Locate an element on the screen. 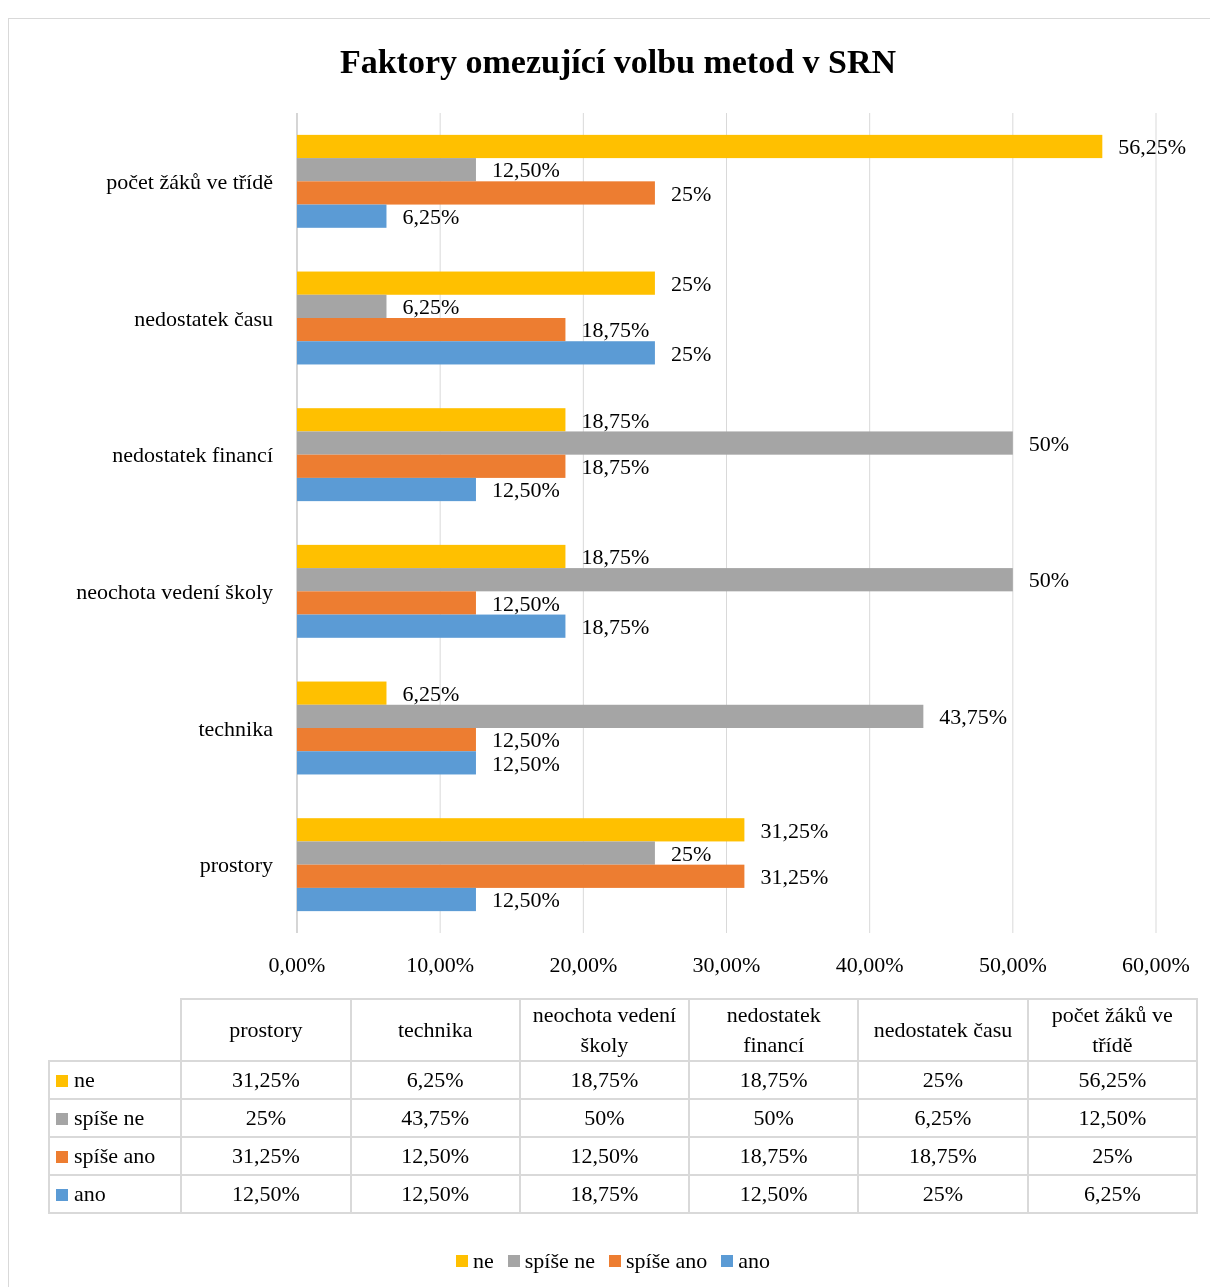  x-tick-label: 60,00% is located at coordinates (1156, 964).